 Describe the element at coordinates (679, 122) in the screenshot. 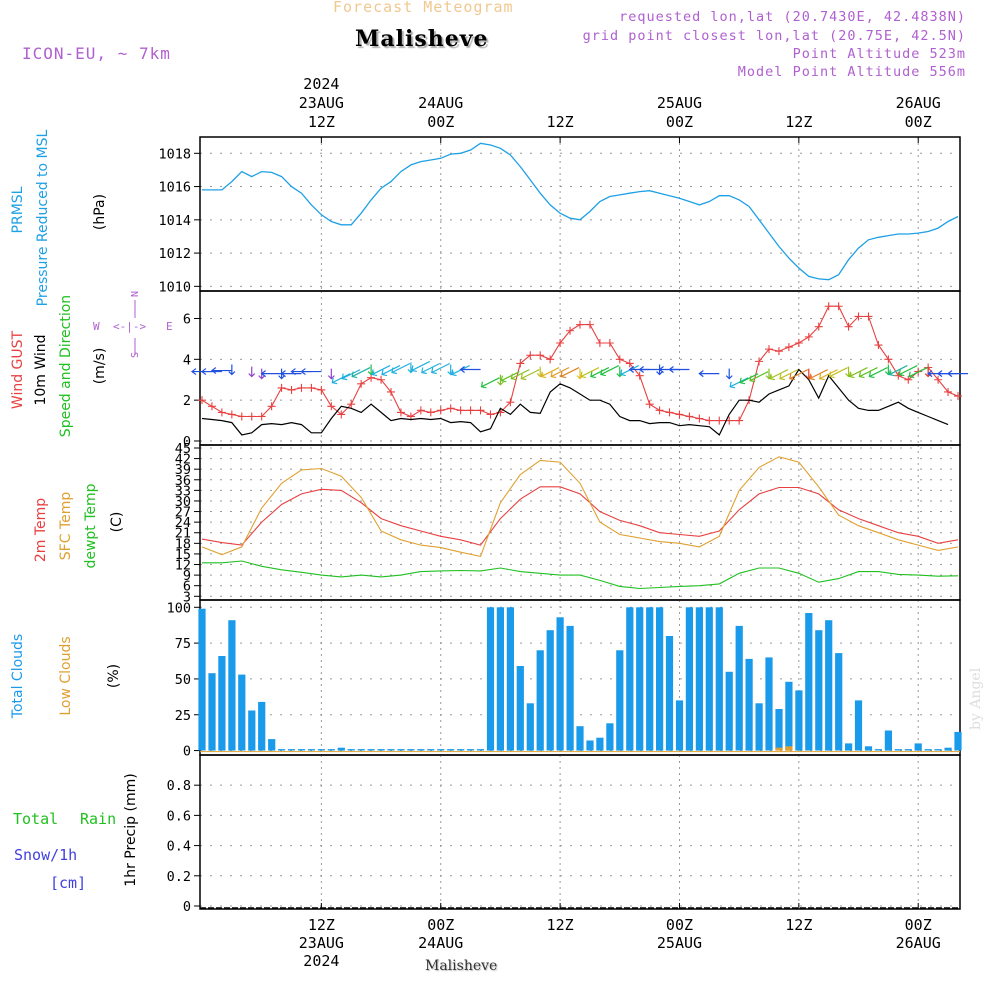

I see `time-label-top: 00Z` at that location.